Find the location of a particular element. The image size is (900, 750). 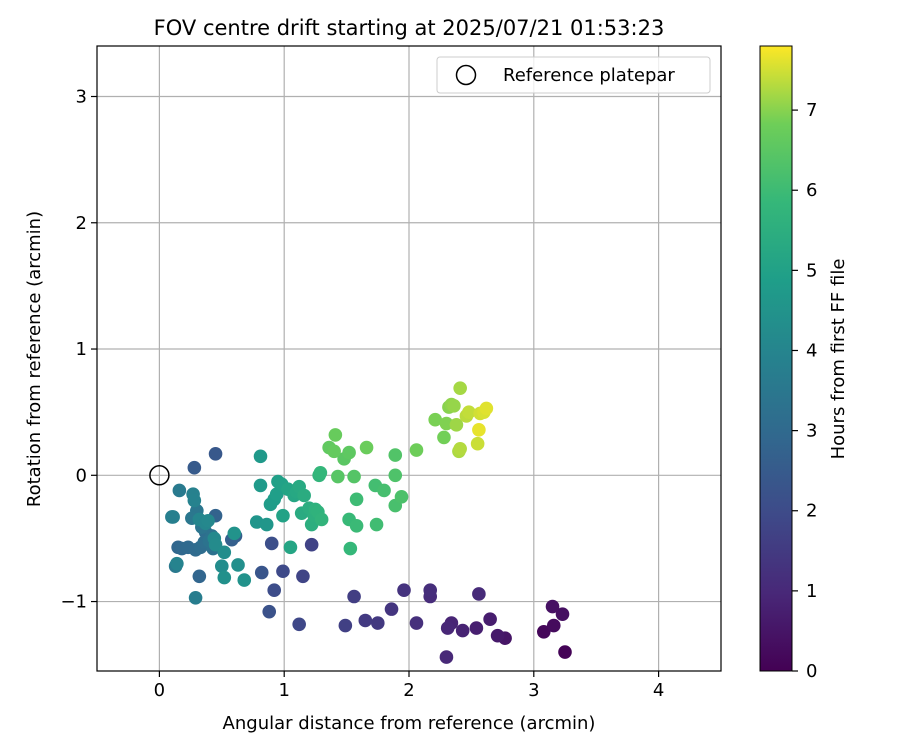

x-tick-label: 0 is located at coordinates (159, 690).